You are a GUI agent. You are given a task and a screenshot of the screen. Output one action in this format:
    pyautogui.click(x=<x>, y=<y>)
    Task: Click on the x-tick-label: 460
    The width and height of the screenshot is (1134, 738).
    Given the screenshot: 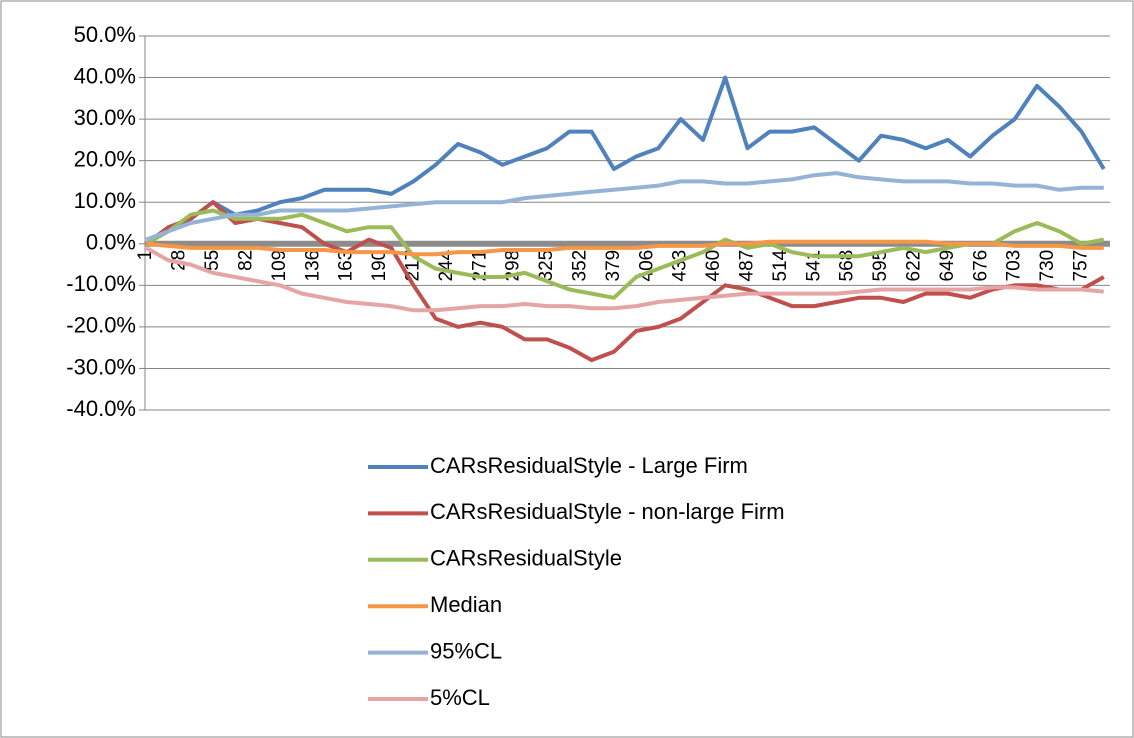 What is the action you would take?
    pyautogui.click(x=713, y=266)
    